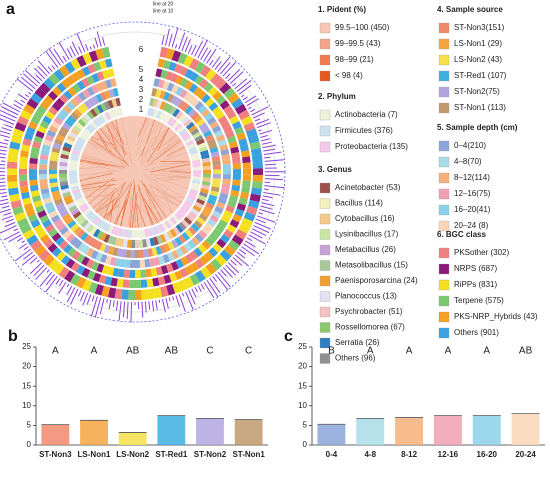 This screenshot has width=550, height=479. I want to click on legend-label: Proteobacteria (135), so click(371, 146).